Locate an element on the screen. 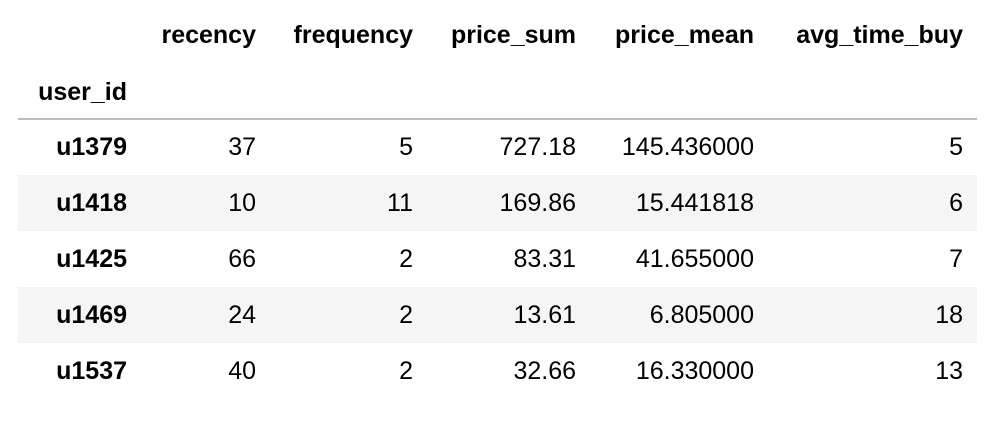 The height and width of the screenshot is (424, 1004). column-header-avg-time-buy: avg_time_buy is located at coordinates (879, 34).